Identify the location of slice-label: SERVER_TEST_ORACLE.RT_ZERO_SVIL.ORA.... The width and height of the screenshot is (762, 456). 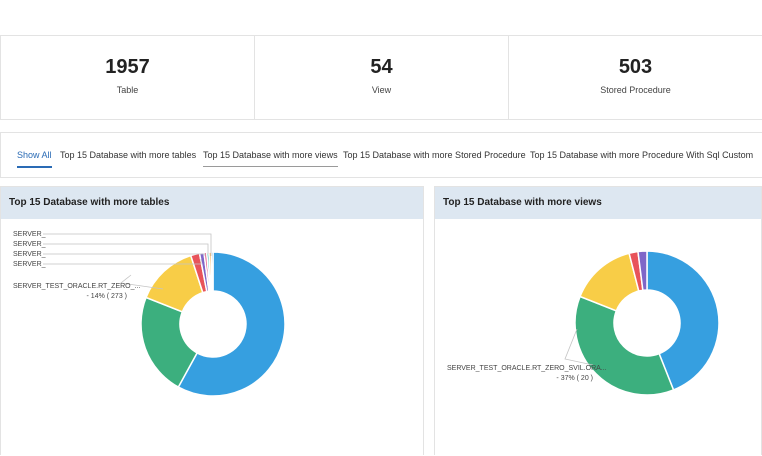
(527, 368).